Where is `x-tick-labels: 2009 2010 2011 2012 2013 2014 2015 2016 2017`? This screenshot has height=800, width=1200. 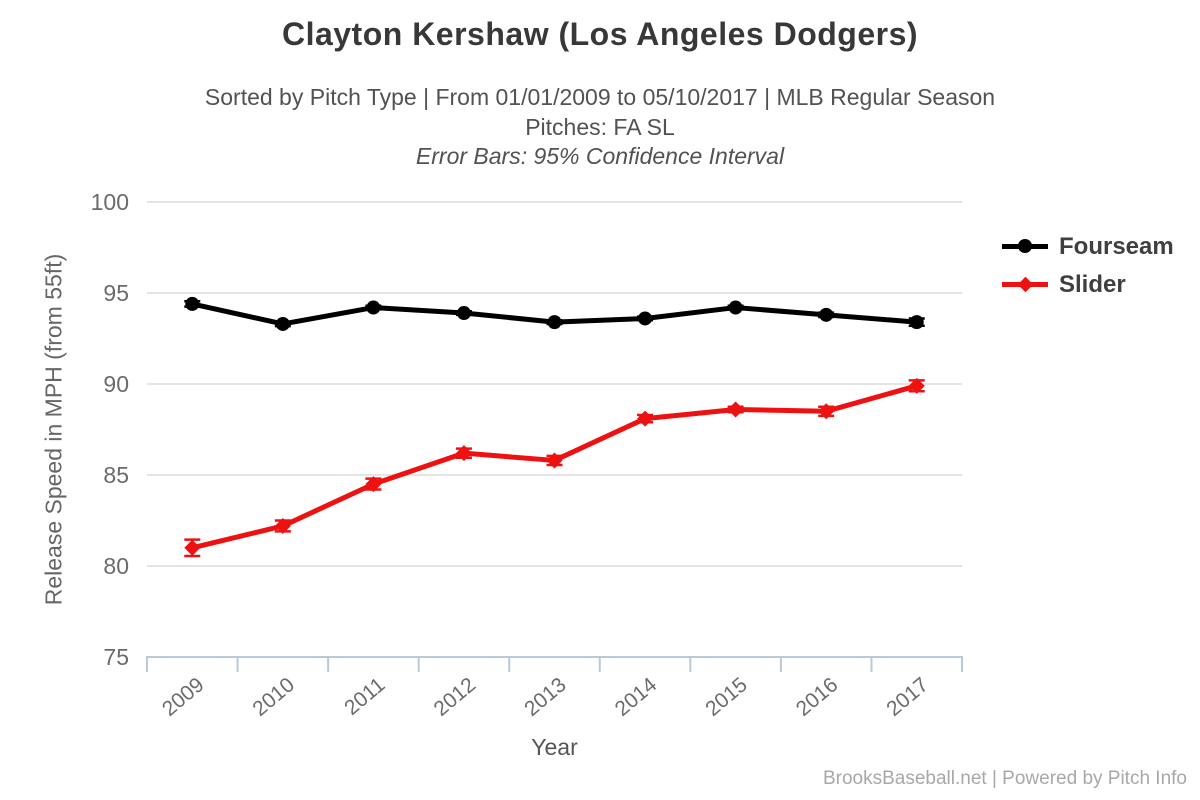 x-tick-labels: 2009 2010 2011 2012 2013 2014 2015 2016 2017 is located at coordinates (545, 697).